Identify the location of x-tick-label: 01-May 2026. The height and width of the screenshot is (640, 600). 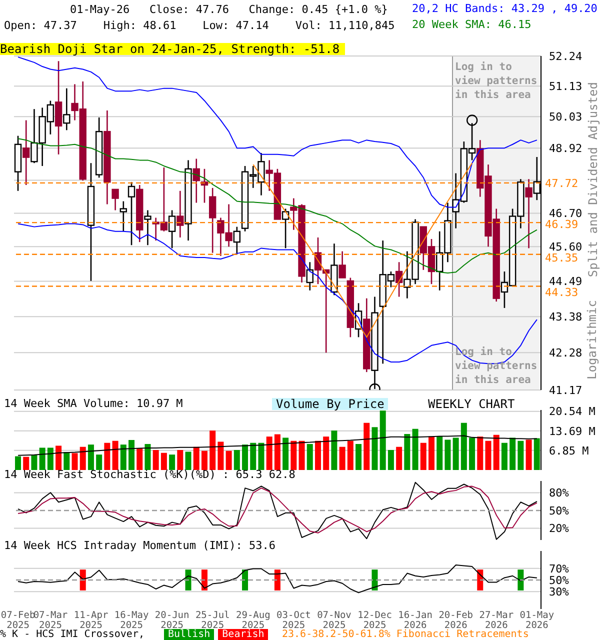
(537, 620).